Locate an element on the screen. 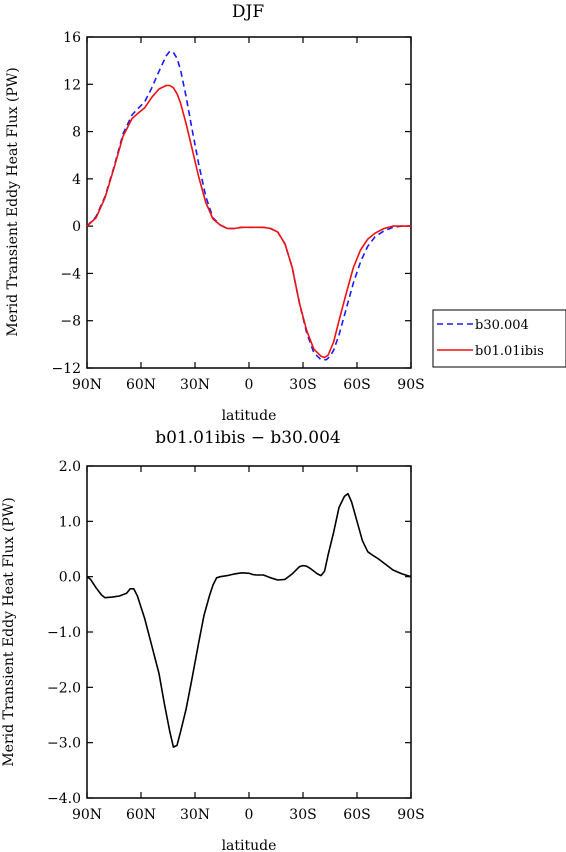 The height and width of the screenshot is (852, 566). y-tick-label: −4 is located at coordinates (70, 274).